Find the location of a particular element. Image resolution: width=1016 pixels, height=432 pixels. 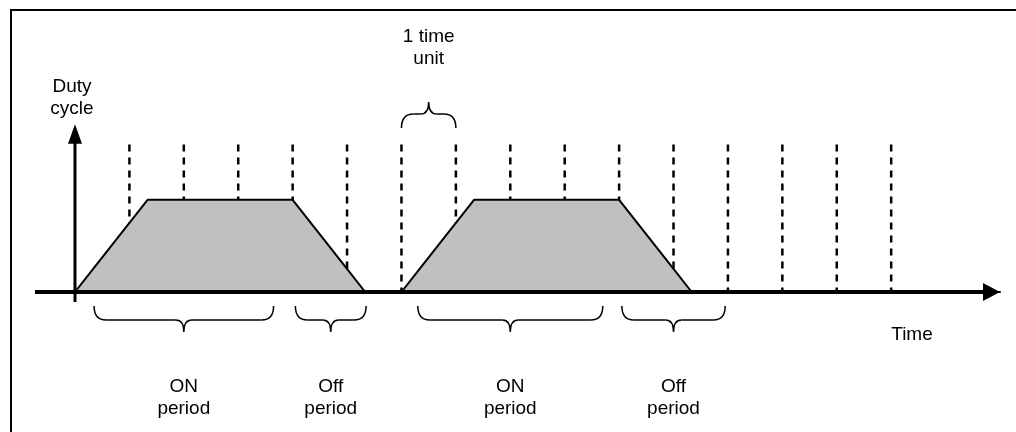

x-axis-title: Time is located at coordinates (912, 333).